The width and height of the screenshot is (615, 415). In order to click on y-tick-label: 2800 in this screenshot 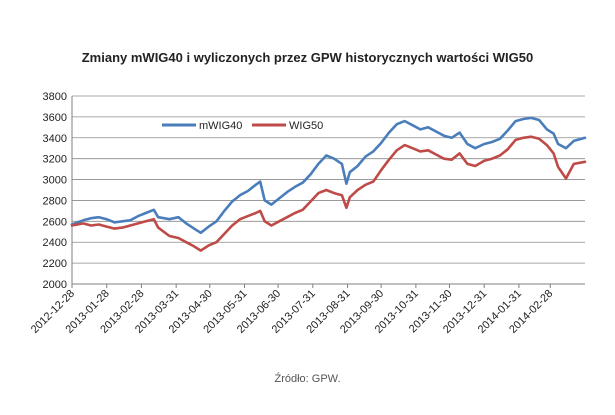, I will do `click(55, 201)`.